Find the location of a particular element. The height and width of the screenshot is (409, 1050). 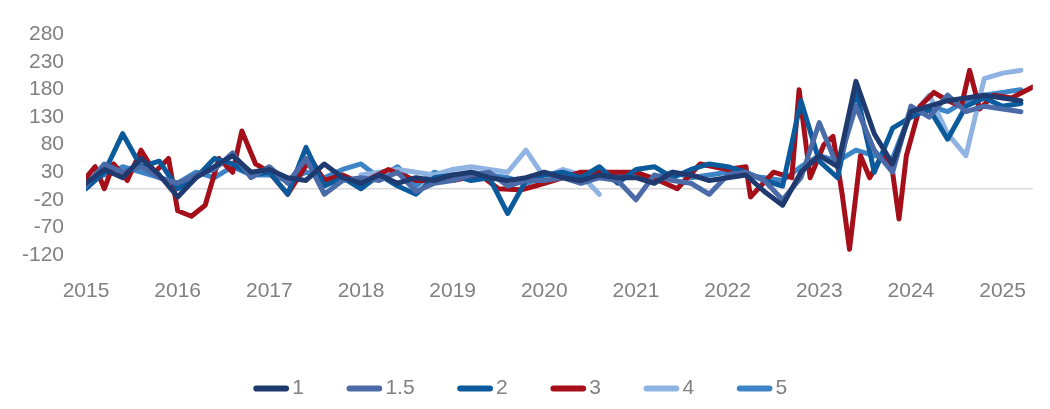

x-tick-label: 2016 is located at coordinates (178, 290).